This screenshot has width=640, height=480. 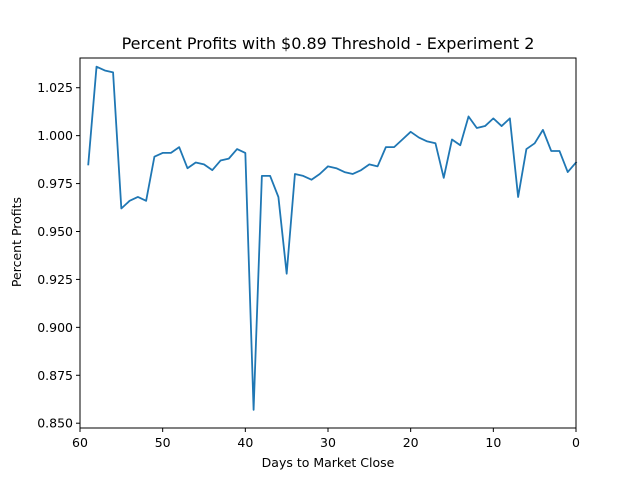 I want to click on x-tick-label: 0, so click(x=576, y=442).